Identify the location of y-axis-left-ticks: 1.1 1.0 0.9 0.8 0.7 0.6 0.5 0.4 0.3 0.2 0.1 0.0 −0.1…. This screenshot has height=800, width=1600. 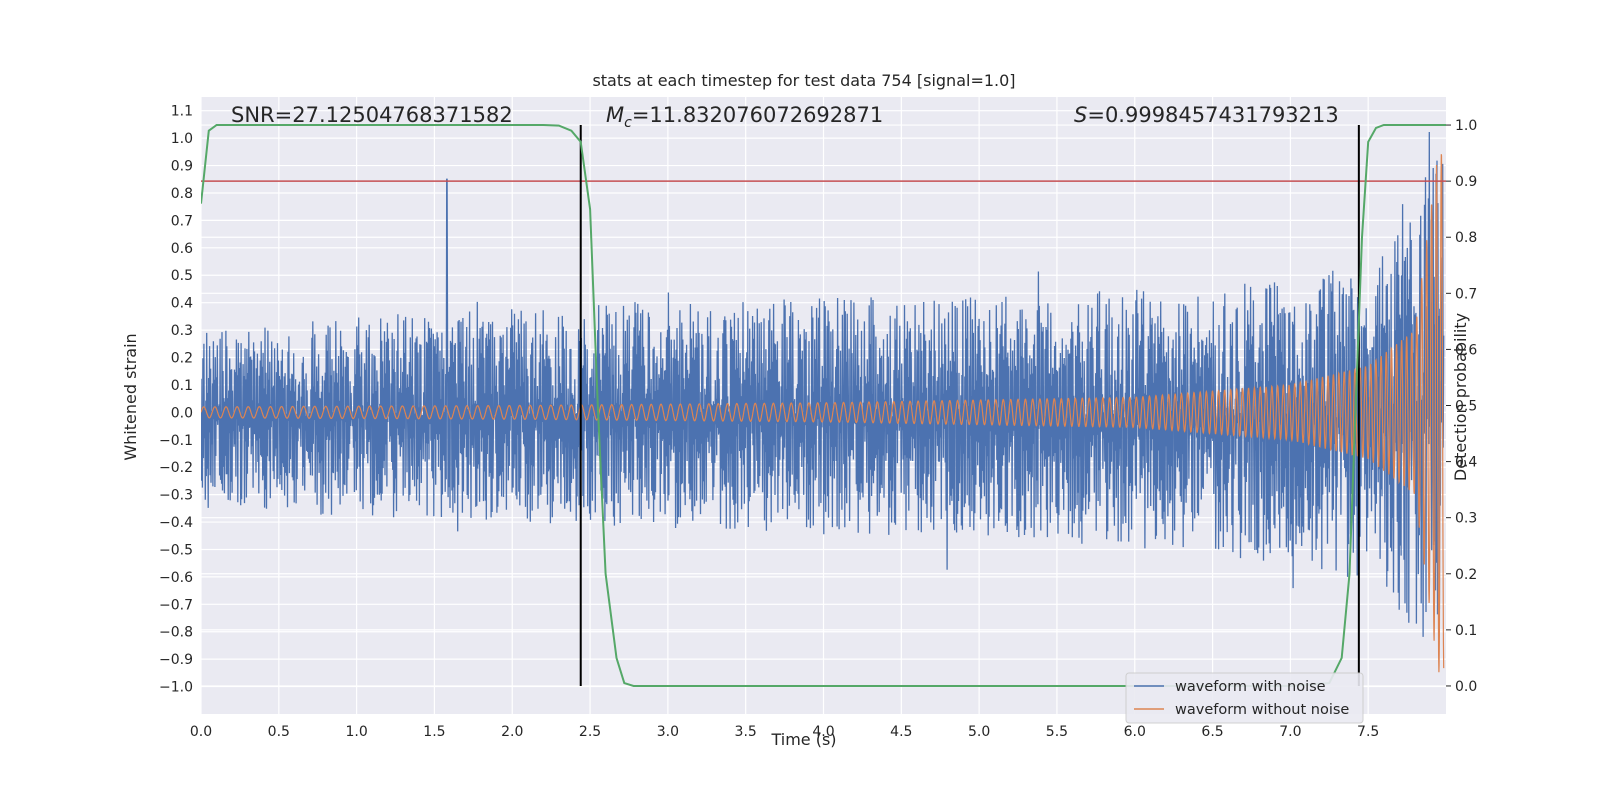
(176, 400).